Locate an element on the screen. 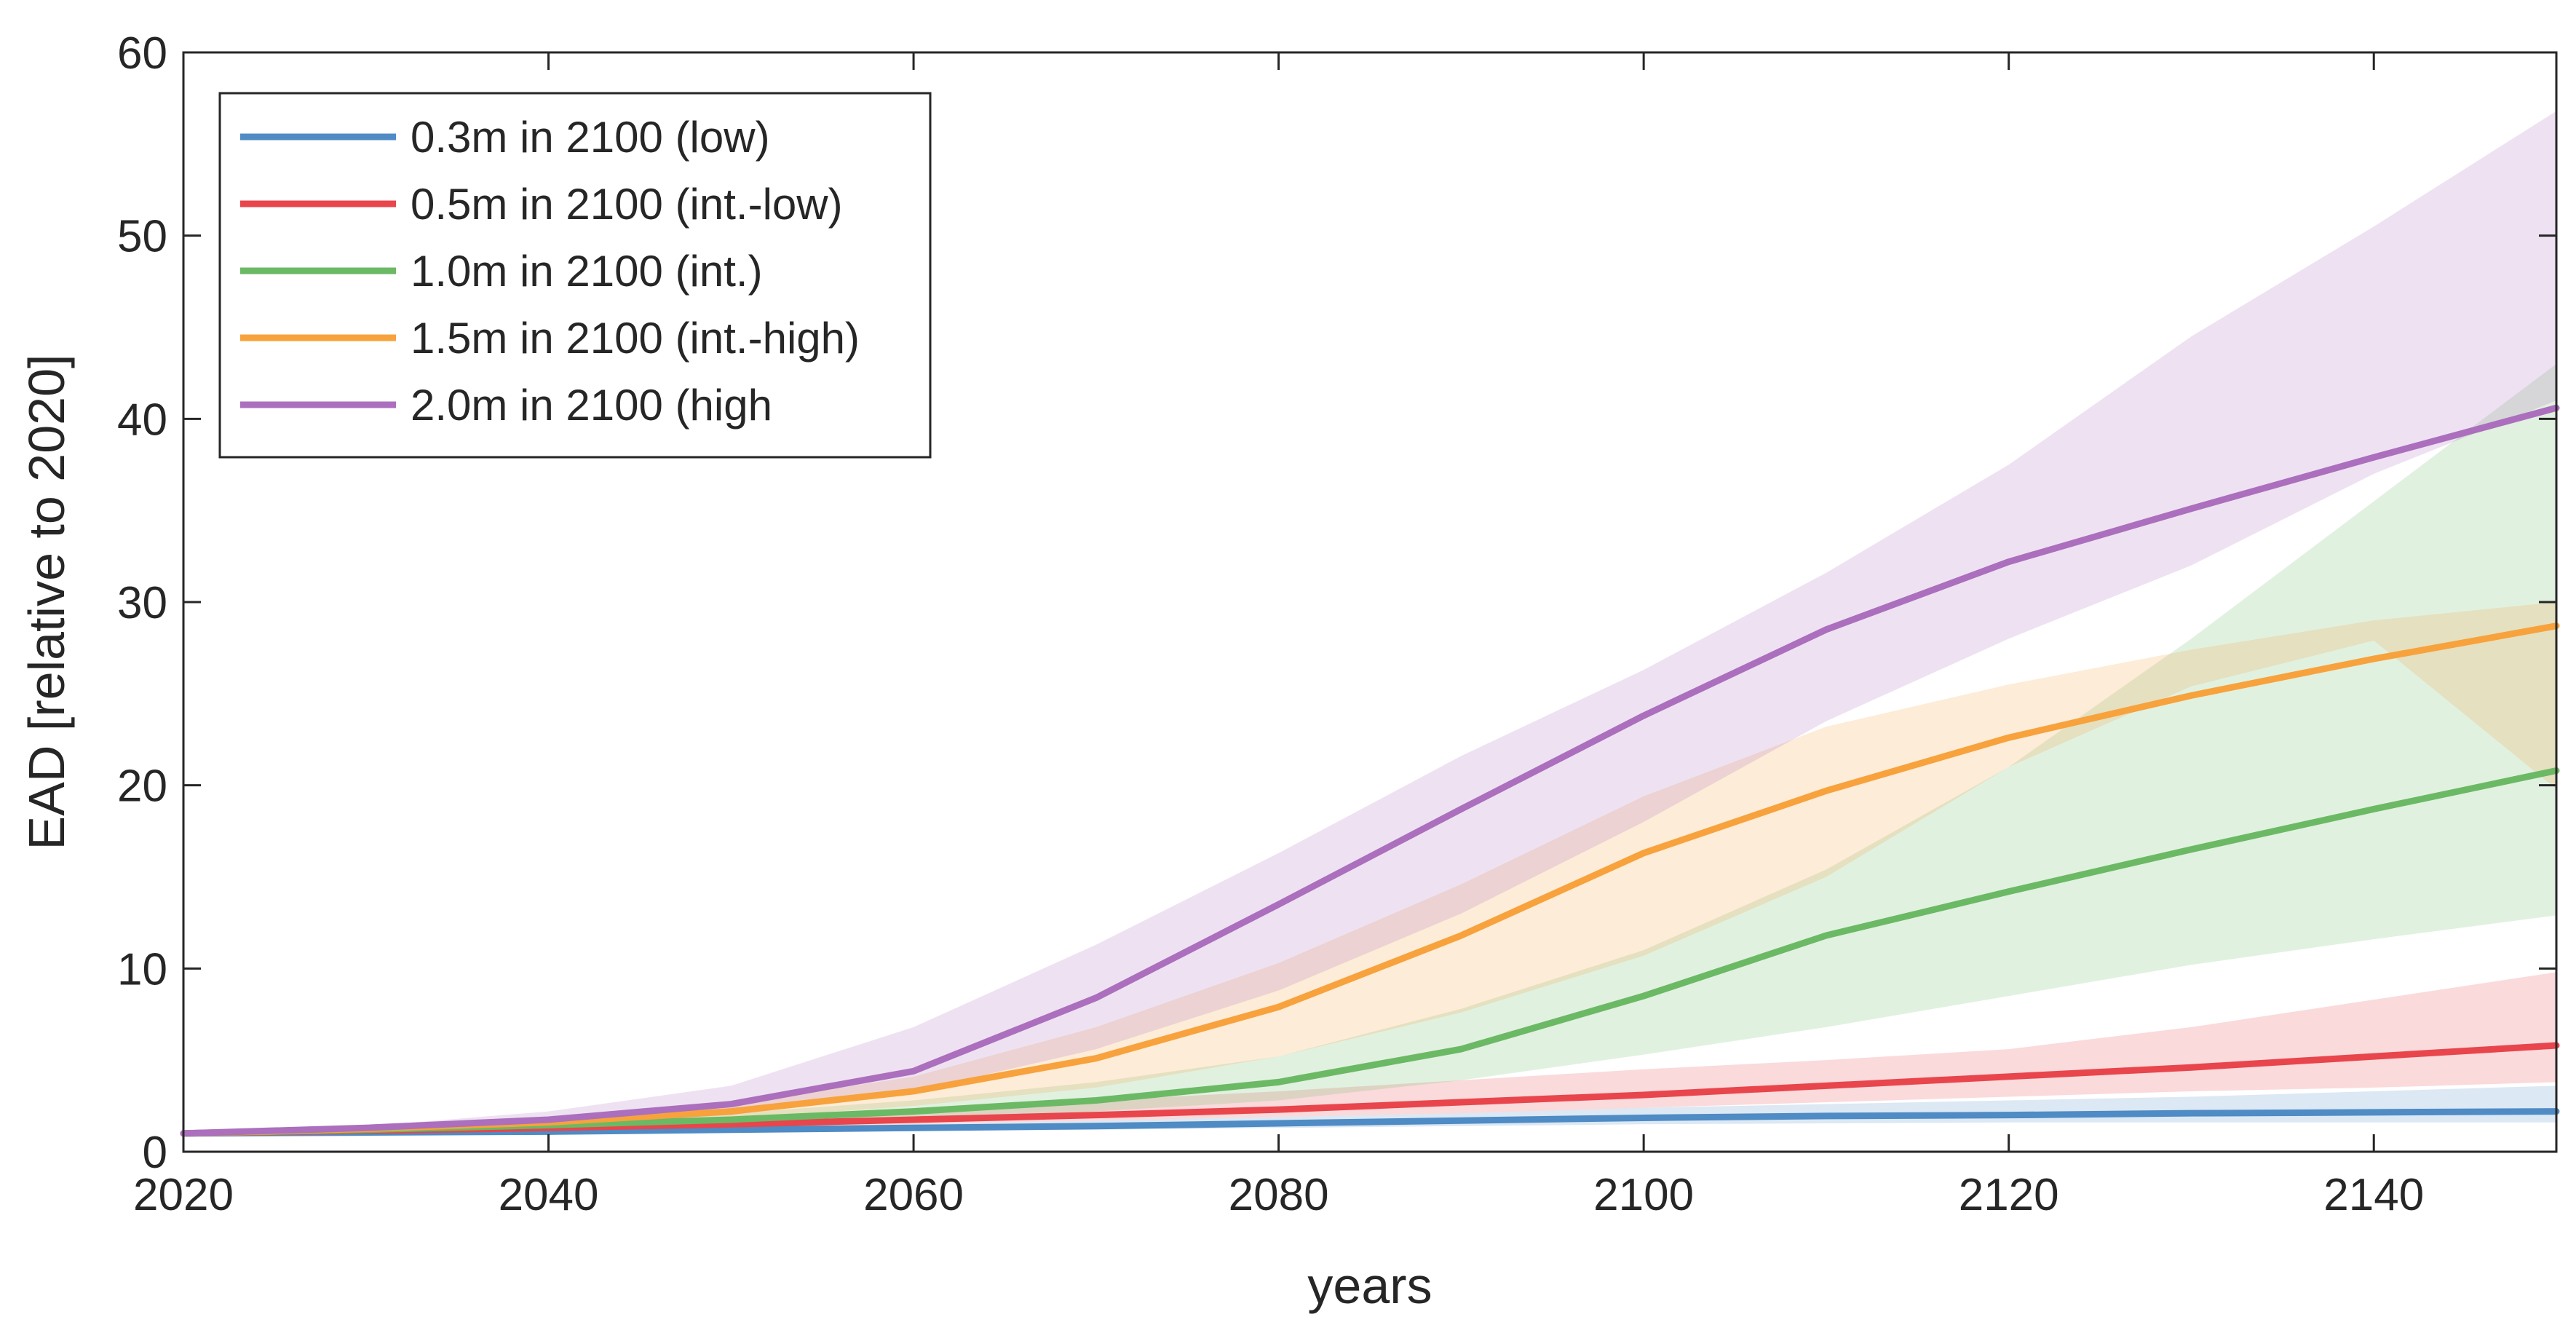 The width and height of the screenshot is (2576, 1333). x-tick-label: 2020 is located at coordinates (183, 1195).